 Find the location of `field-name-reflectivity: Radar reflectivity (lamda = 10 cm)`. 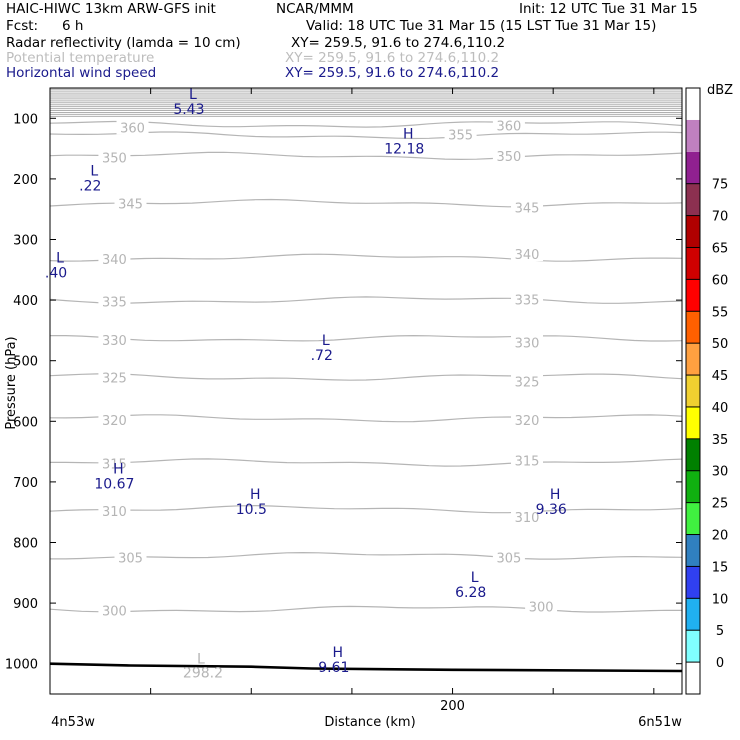

field-name-reflectivity: Radar reflectivity (lamda = 10 cm) is located at coordinates (123, 43).